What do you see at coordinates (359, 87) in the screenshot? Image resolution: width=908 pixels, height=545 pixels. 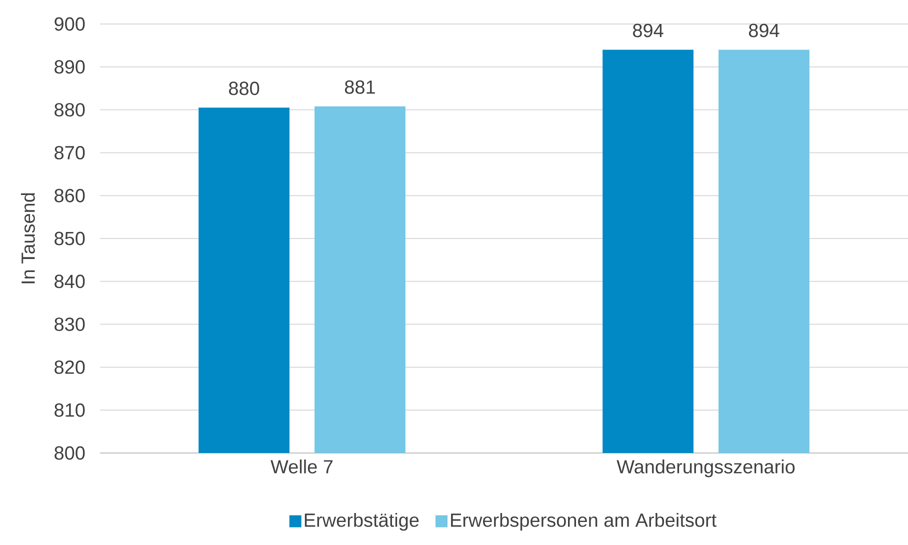 I see `data-label: 881` at bounding box center [359, 87].